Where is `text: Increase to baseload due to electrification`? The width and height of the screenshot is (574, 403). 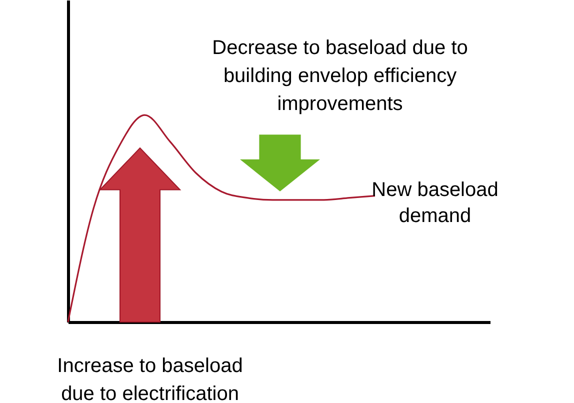 text: Increase to baseload due to electrification is located at coordinates (150, 379).